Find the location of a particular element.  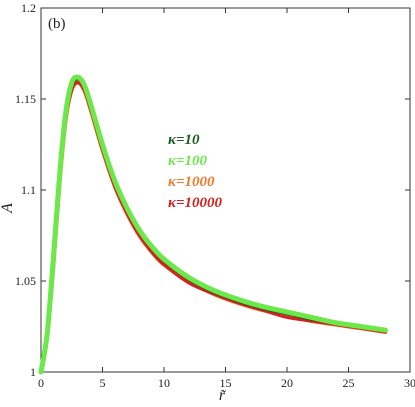

y-tick-label: 1 is located at coordinates (33, 372).